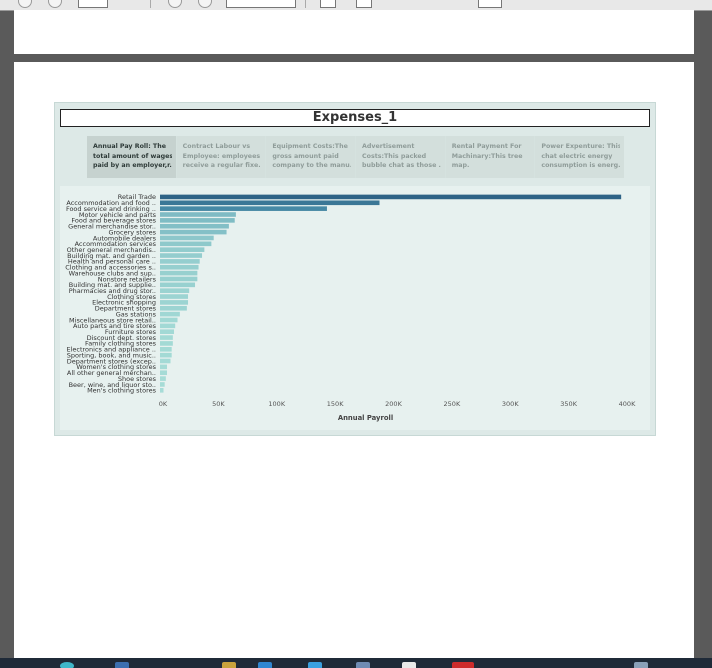 This screenshot has width=712, height=668. I want to click on toolbar-divider, so click(150, 4).